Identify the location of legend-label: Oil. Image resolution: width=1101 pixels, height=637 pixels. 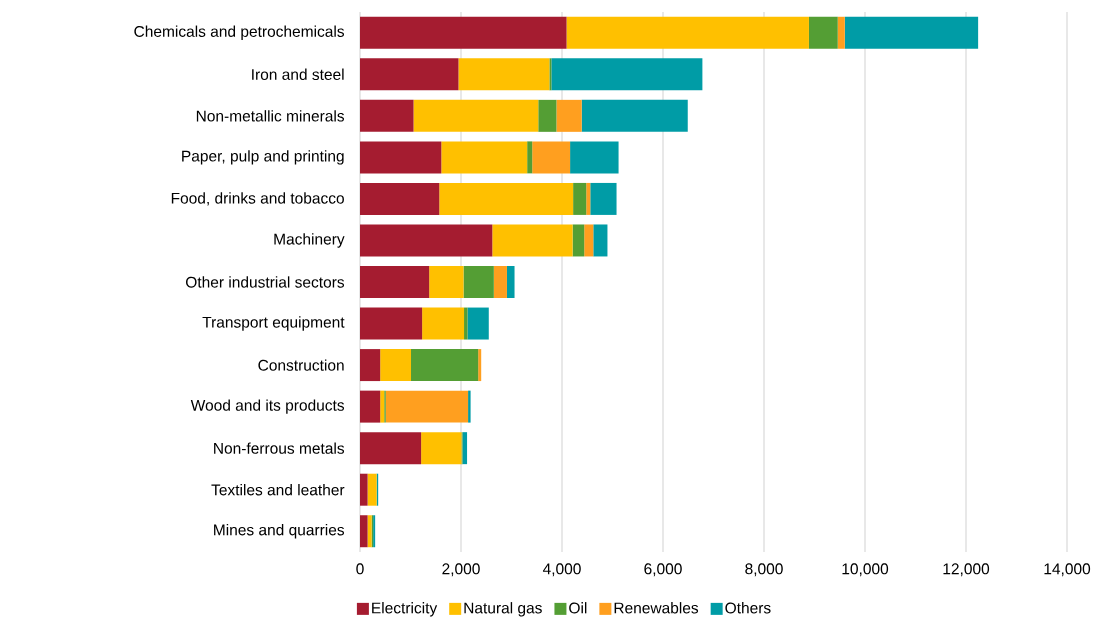
(578, 608).